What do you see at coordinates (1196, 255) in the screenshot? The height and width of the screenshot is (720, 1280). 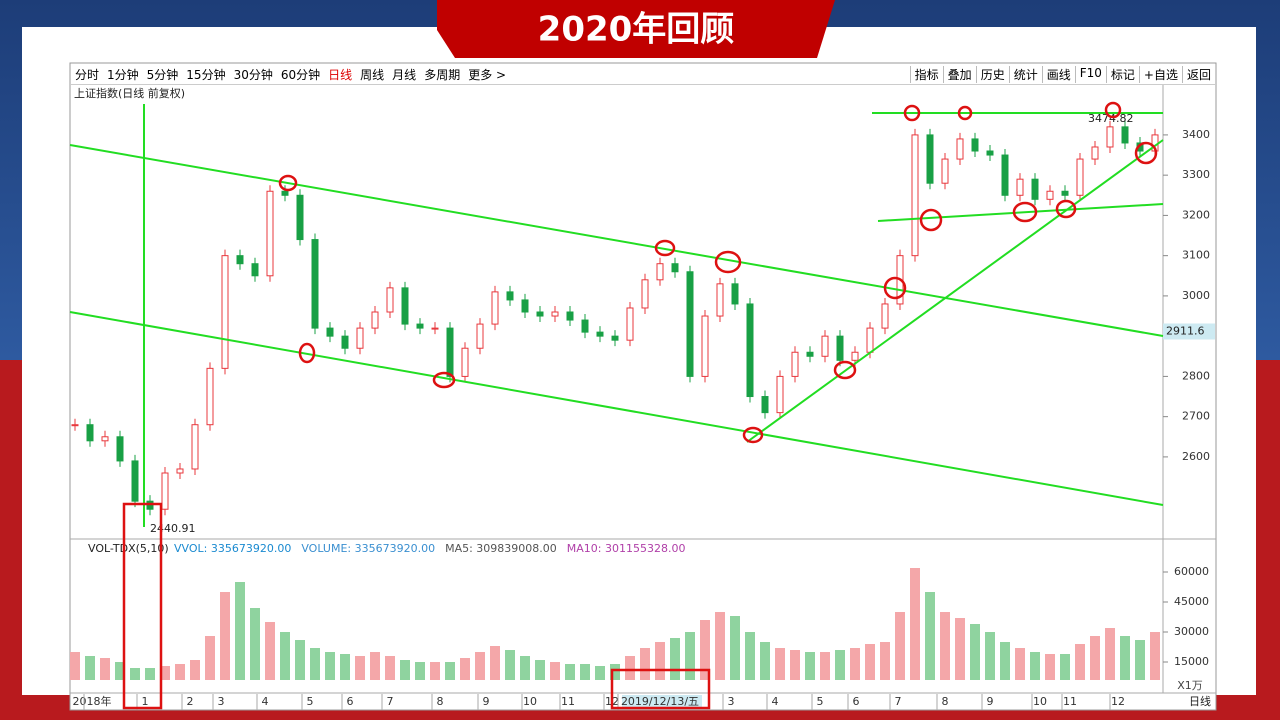 I see `y-tick-label: 3100` at bounding box center [1196, 255].